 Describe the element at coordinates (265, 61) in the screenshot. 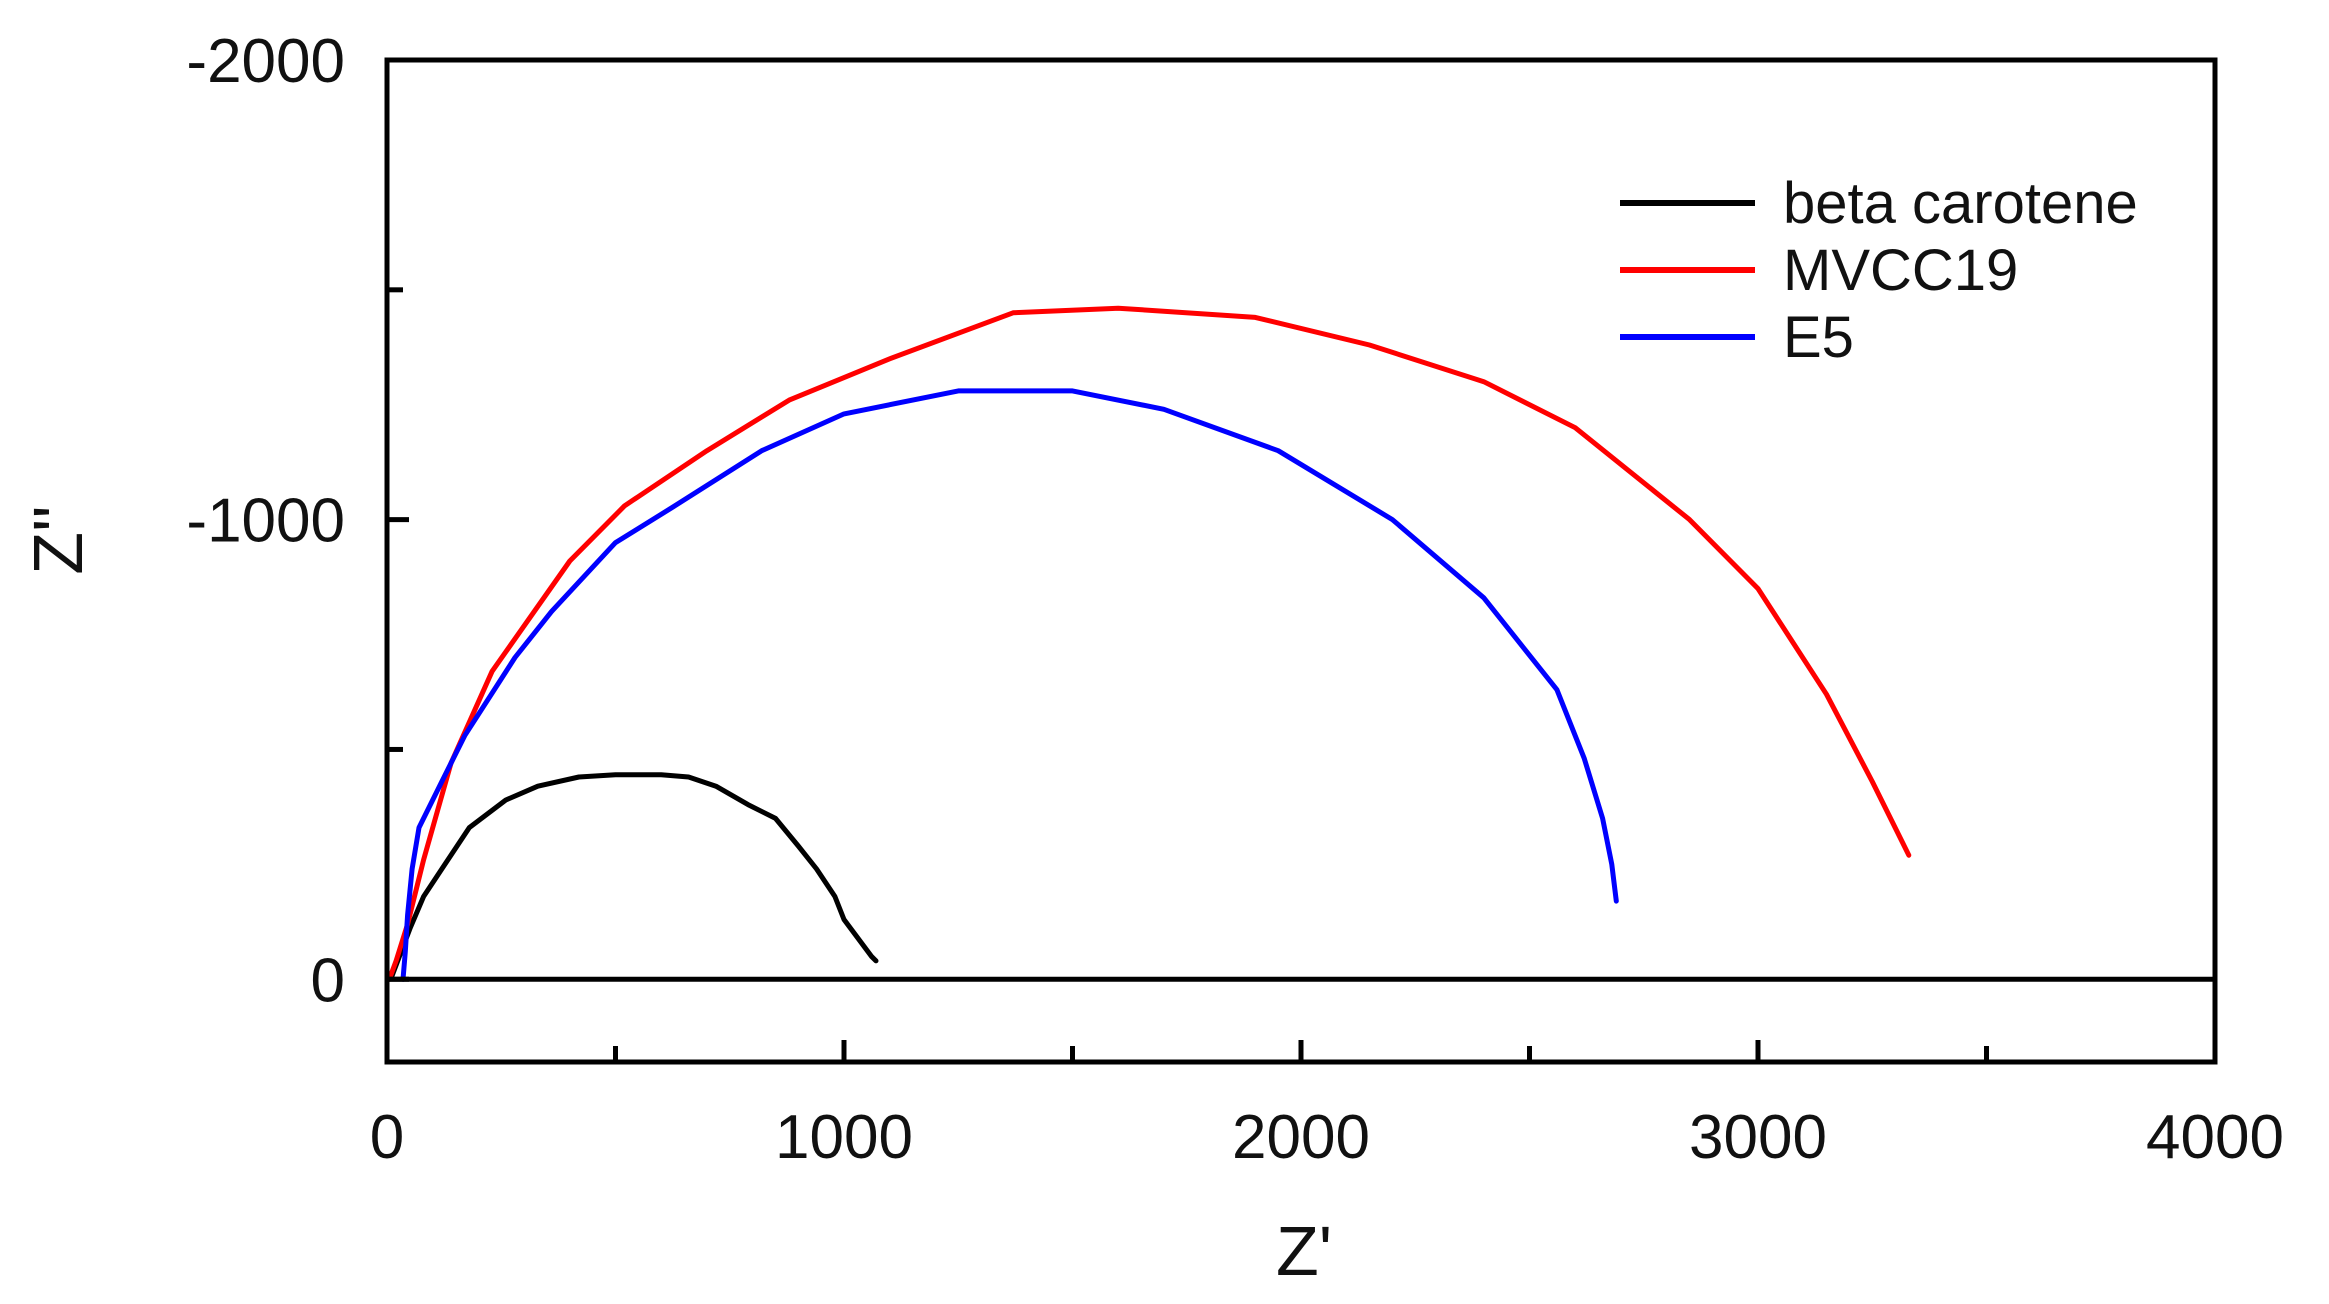

I see `y-tick-label: -2000` at that location.